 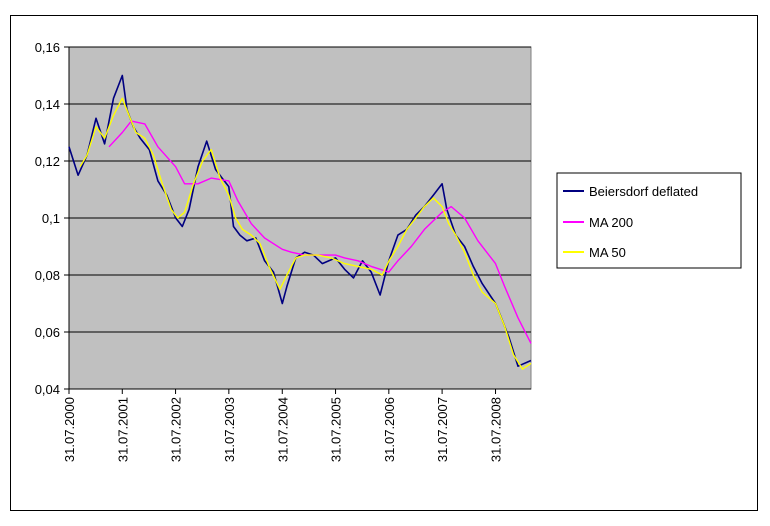 I want to click on x-tick-label: 31.07.2003, so click(x=229, y=429).